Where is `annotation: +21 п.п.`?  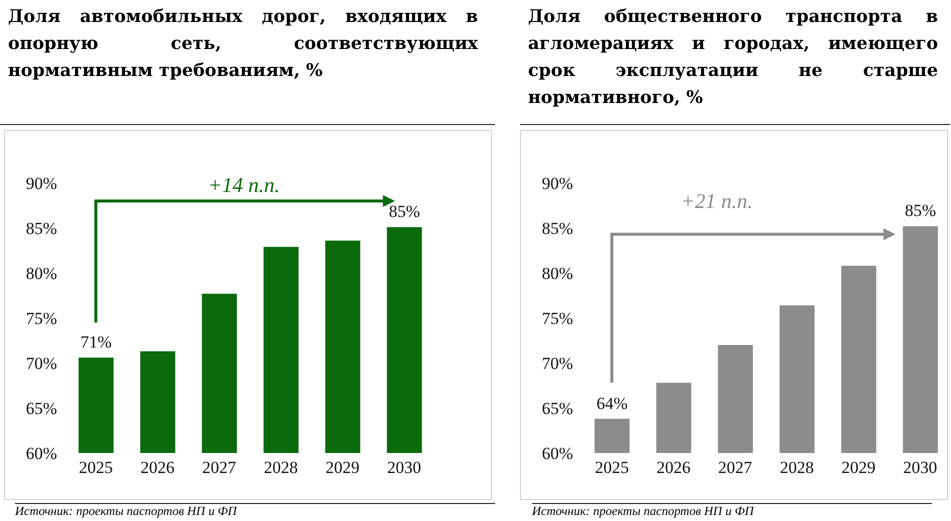
annotation: +21 п.п. is located at coordinates (717, 201).